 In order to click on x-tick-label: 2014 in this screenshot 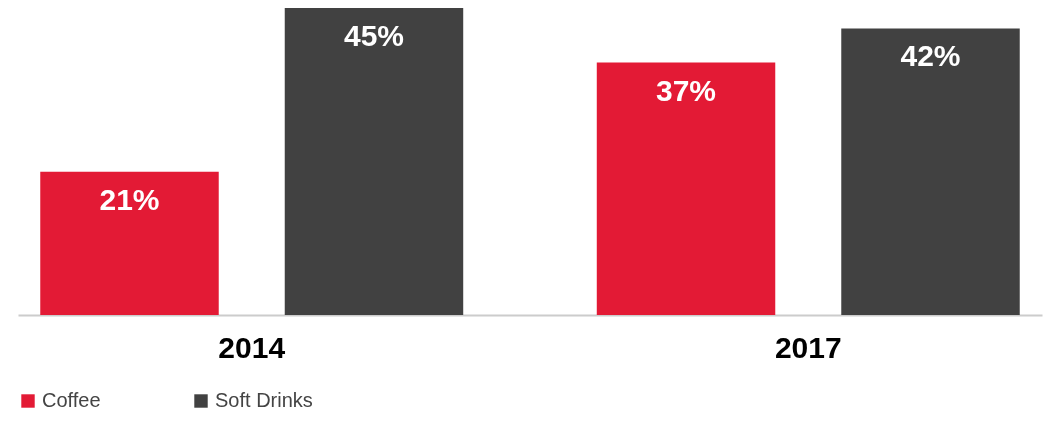, I will do `click(252, 347)`.